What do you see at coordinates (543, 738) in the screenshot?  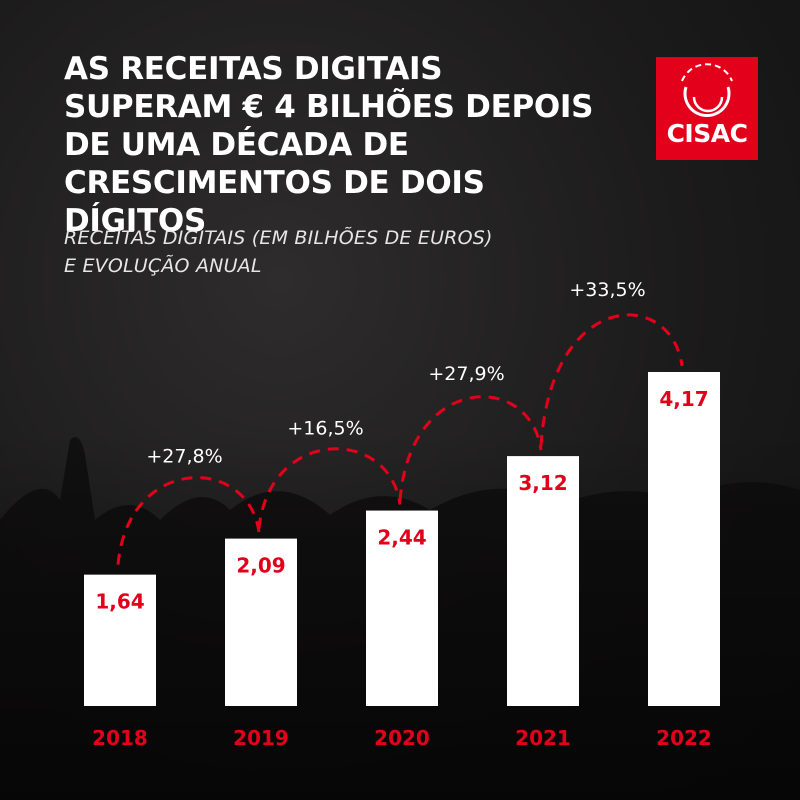 I see `category-label-2021: 2021` at bounding box center [543, 738].